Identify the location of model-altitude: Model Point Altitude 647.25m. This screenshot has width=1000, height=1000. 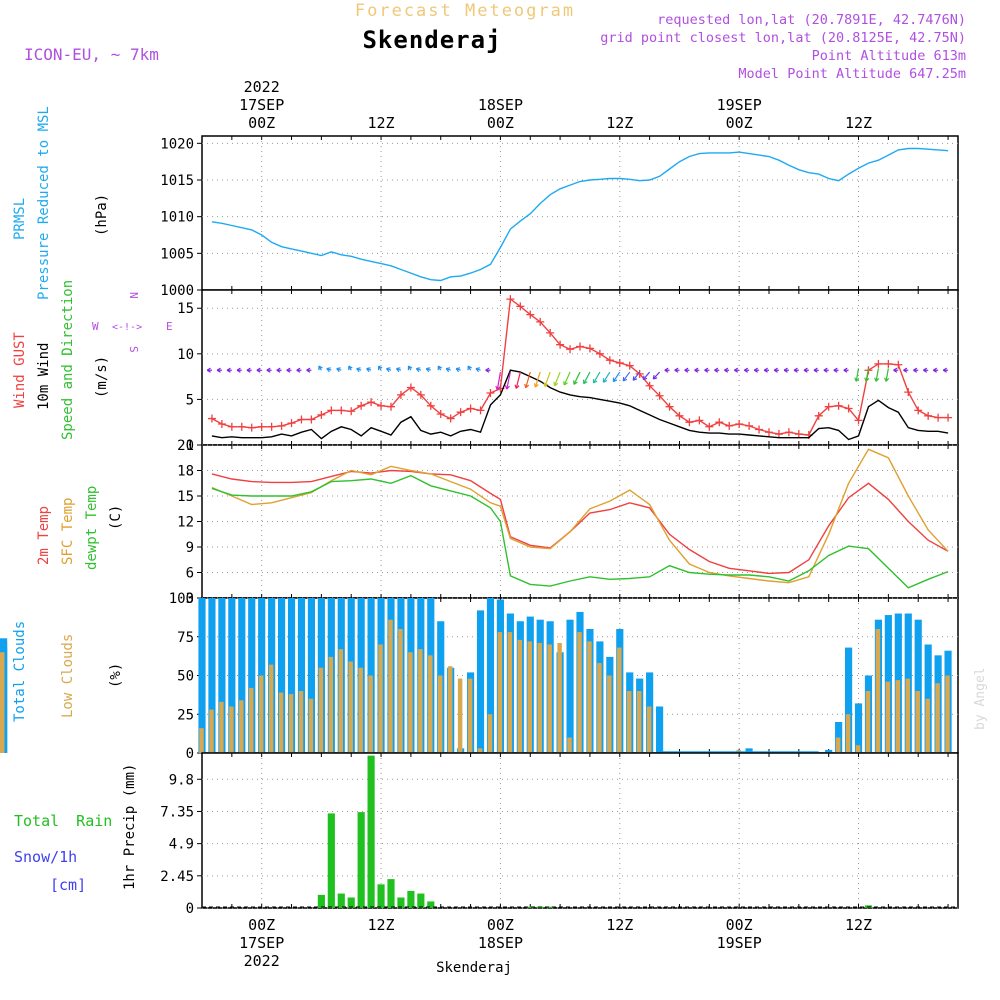
(852, 74).